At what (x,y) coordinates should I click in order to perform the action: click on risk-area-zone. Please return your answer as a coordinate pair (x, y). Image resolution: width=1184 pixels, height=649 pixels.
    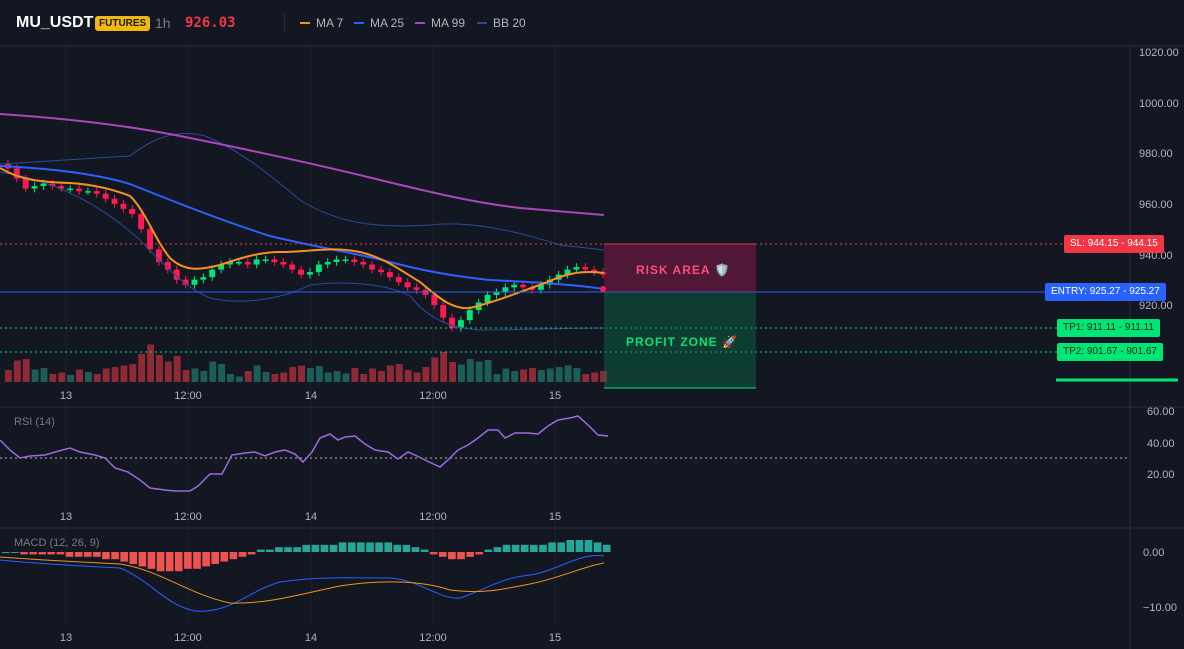
    Looking at the image, I should click on (680, 268).